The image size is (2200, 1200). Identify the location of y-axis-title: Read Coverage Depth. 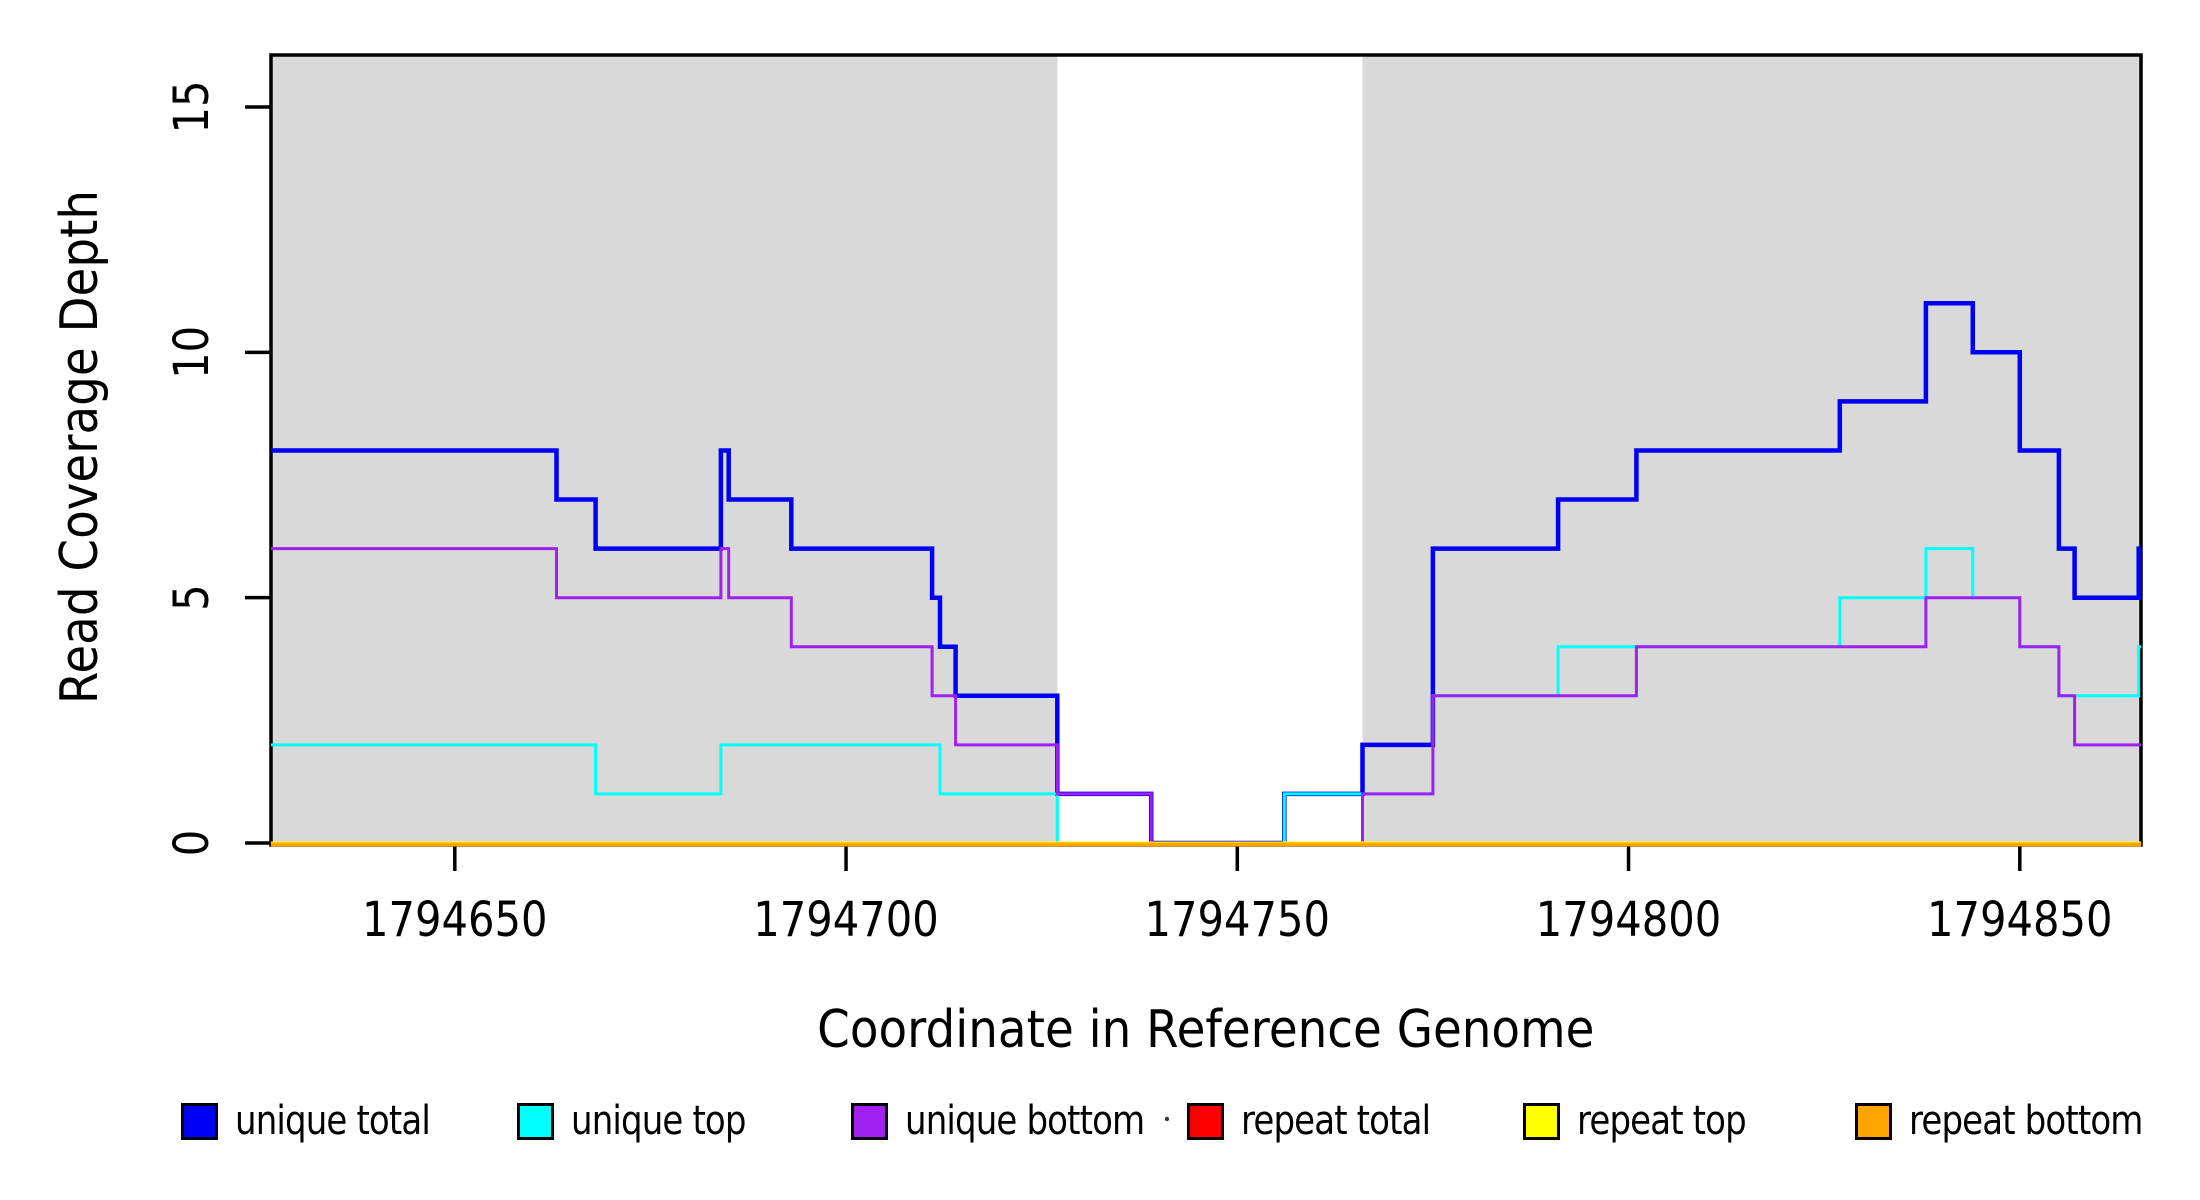
(80, 447).